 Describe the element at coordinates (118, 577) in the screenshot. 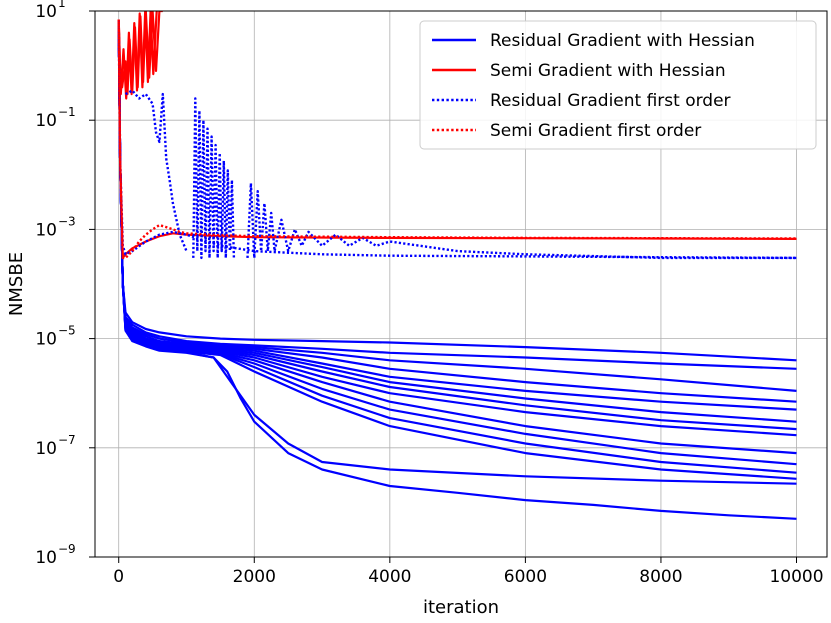

I see `x-tick-label: 0` at that location.